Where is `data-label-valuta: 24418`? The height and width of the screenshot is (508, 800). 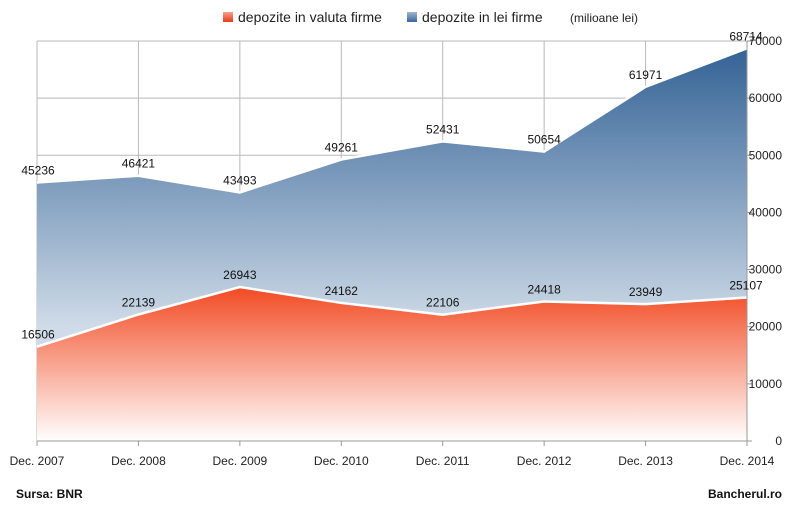 data-label-valuta: 24418 is located at coordinates (544, 289).